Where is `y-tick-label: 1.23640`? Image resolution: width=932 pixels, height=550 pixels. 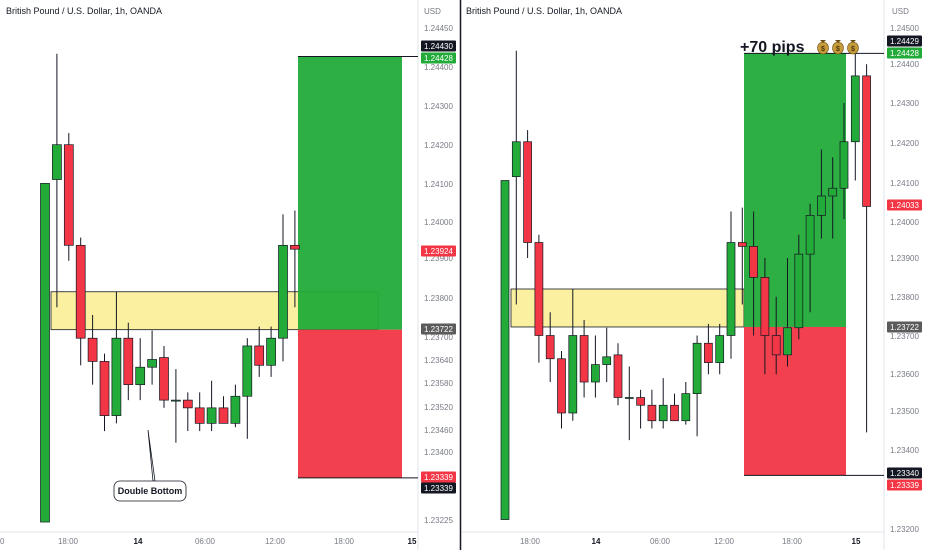 y-tick-label: 1.23640 is located at coordinates (438, 360).